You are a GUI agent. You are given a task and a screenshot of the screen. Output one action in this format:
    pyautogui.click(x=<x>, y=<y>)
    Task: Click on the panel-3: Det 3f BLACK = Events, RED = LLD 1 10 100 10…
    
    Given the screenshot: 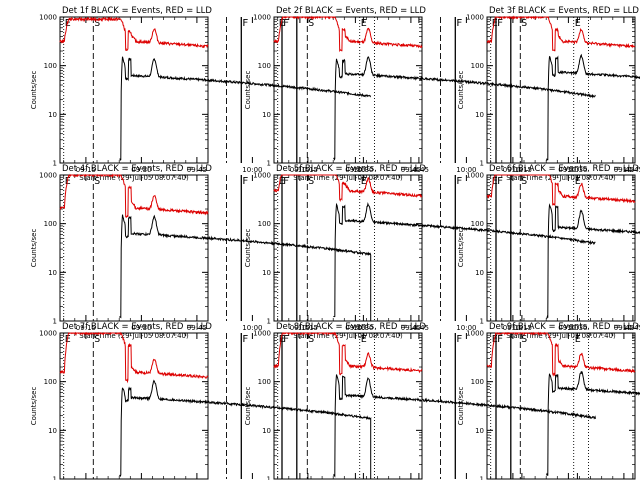 What is the action you would take?
    pyautogui.click(x=548, y=94)
    